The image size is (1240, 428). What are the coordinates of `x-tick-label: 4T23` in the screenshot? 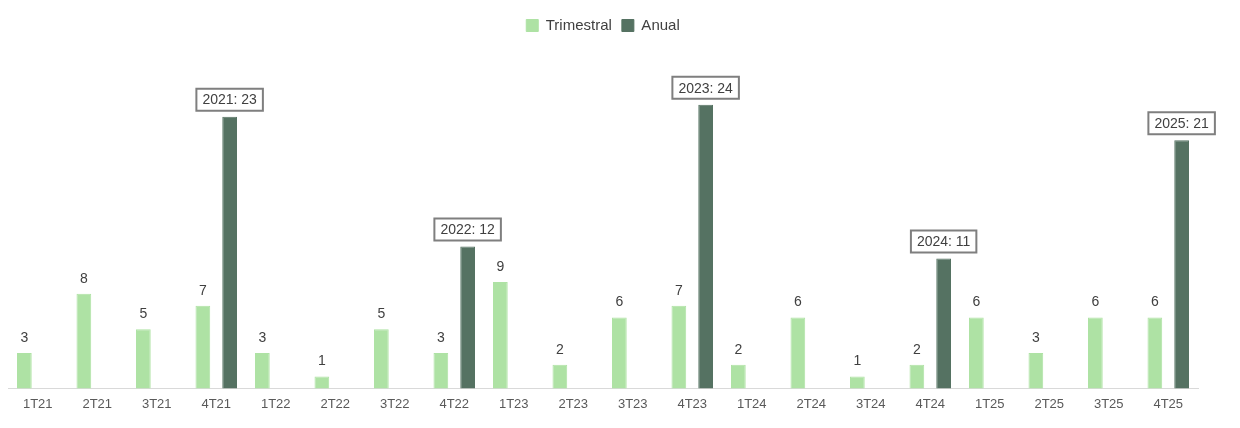 It's located at (692, 403).